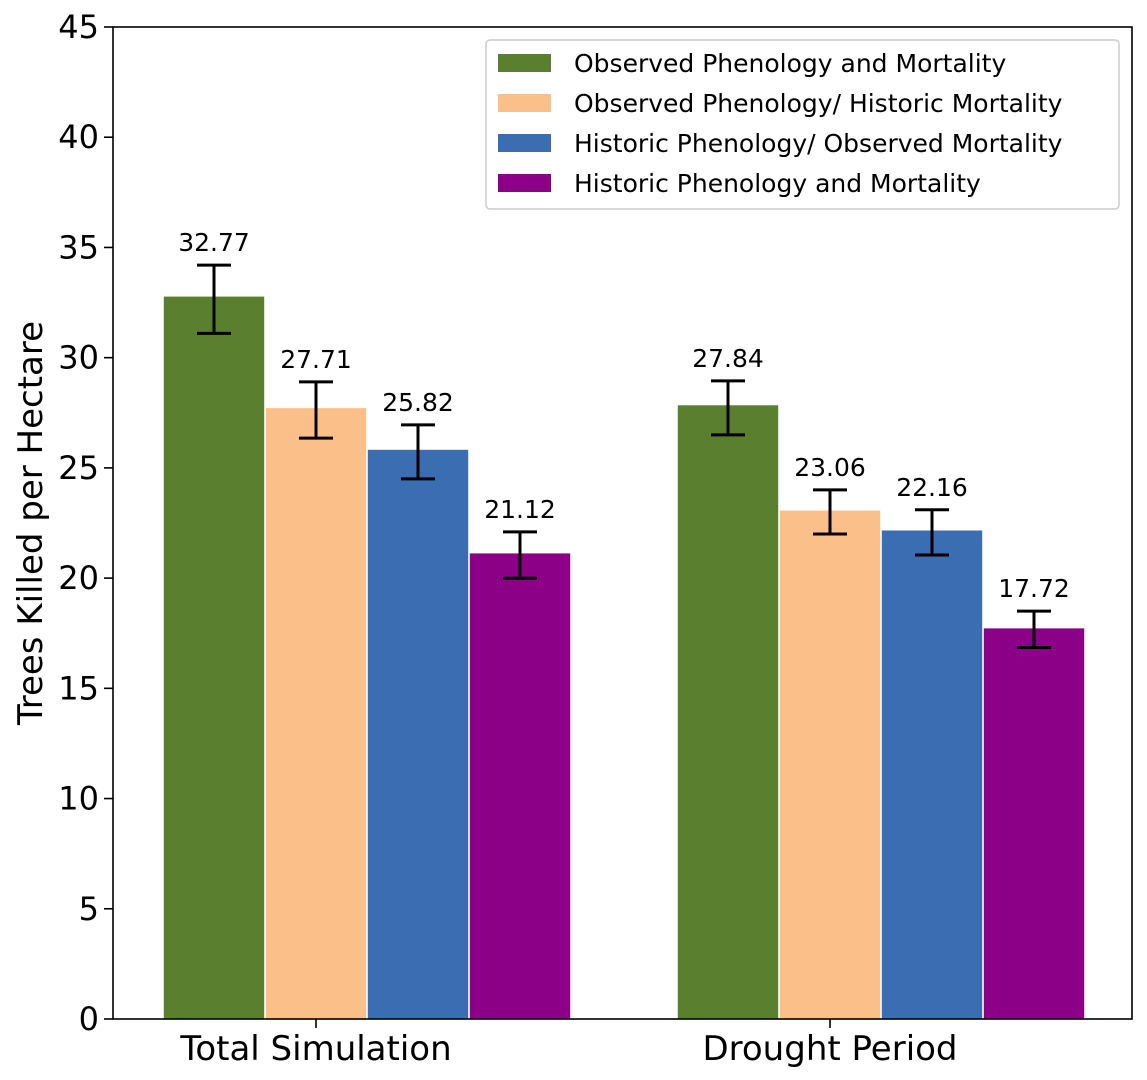 This screenshot has height=1080, width=1147. Describe the element at coordinates (89, 1019) in the screenshot. I see `y-tick-label: 0` at that location.